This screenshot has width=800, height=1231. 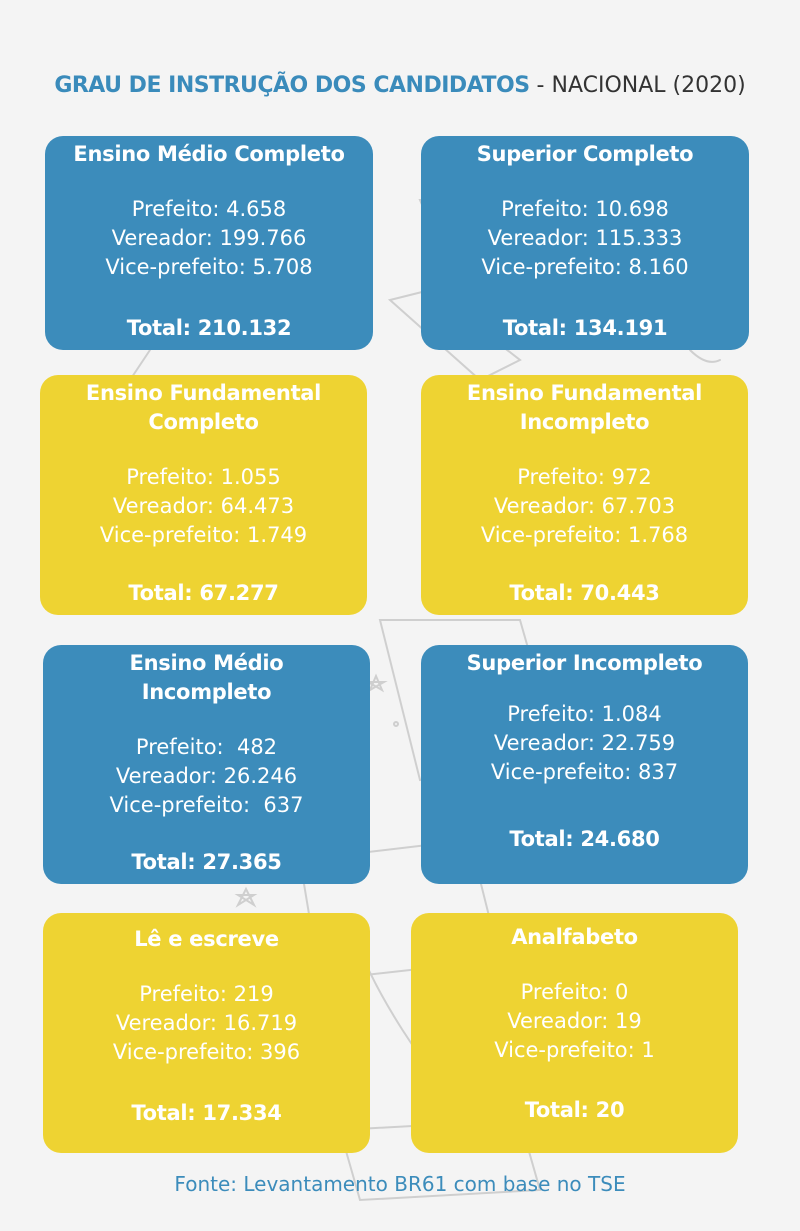 I want to click on card-title: Superior Completo, so click(x=585, y=154).